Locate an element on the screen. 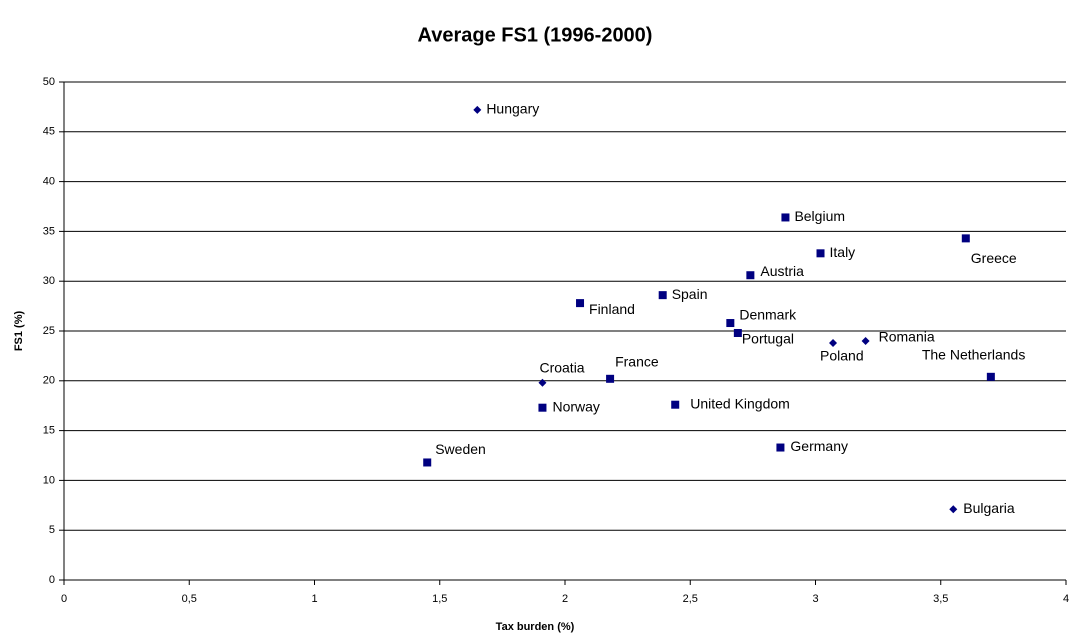 Image resolution: width=1071 pixels, height=636 pixels. x-tick-label: 1,5 is located at coordinates (439, 599).